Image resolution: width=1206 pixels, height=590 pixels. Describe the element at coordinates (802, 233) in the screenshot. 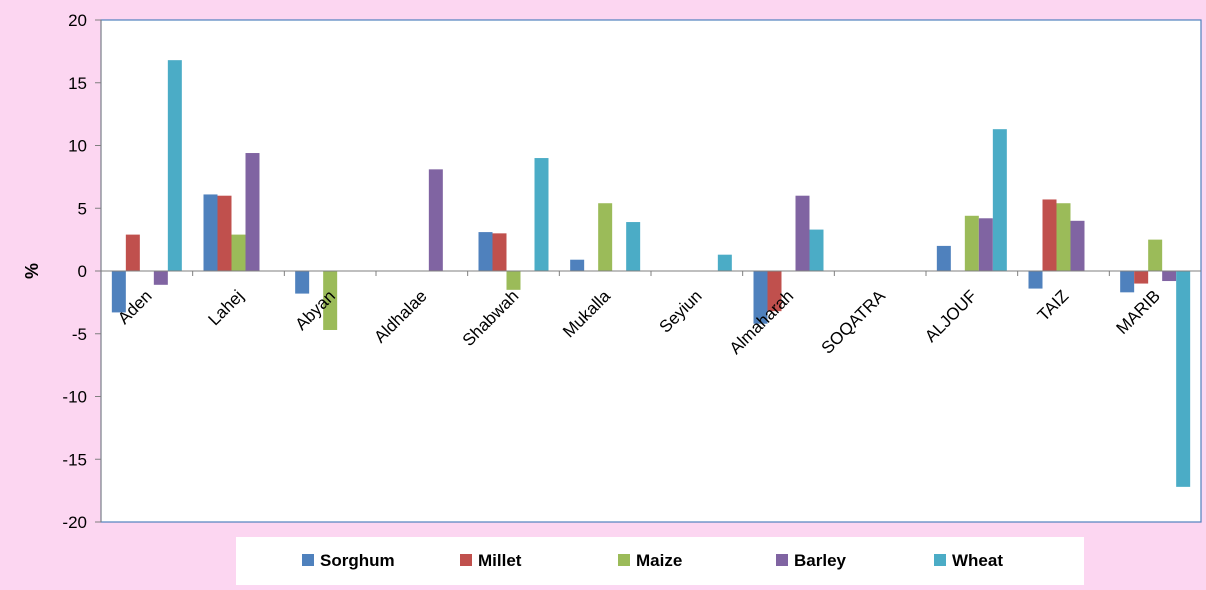

I see `bar-barley-almaharah` at that location.